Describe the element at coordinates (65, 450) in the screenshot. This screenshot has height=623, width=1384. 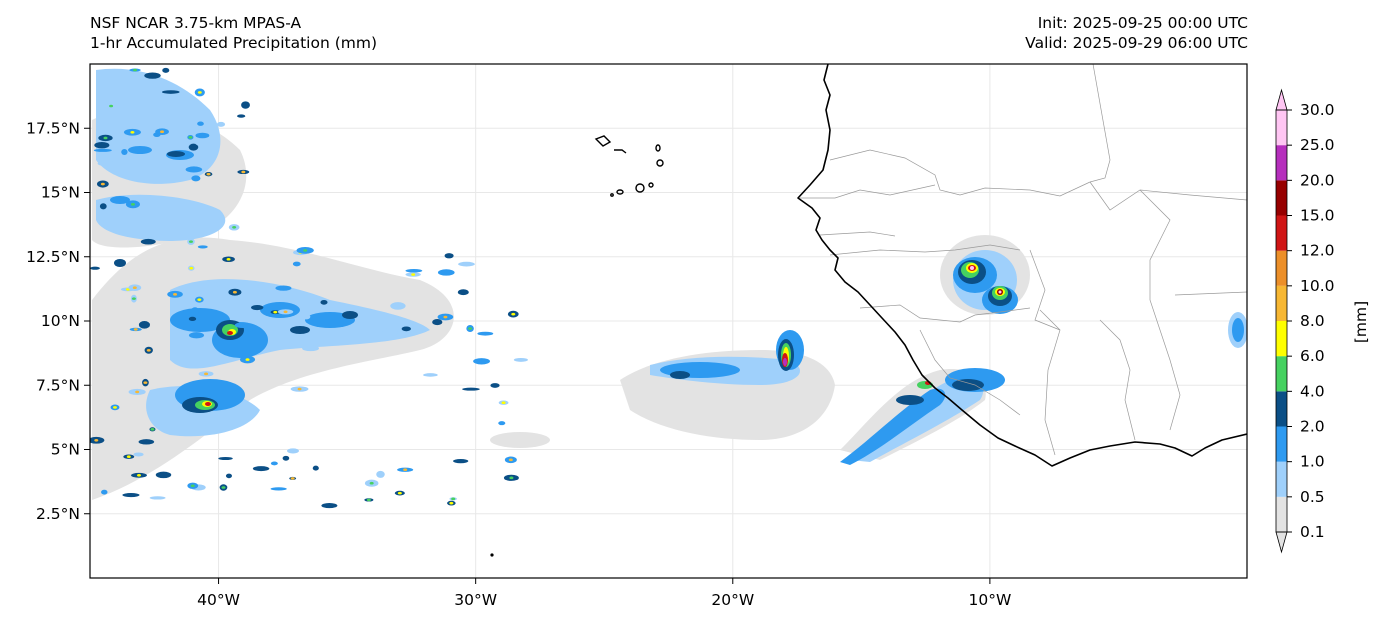
I see `lat-tick-label: 5°N` at that location.